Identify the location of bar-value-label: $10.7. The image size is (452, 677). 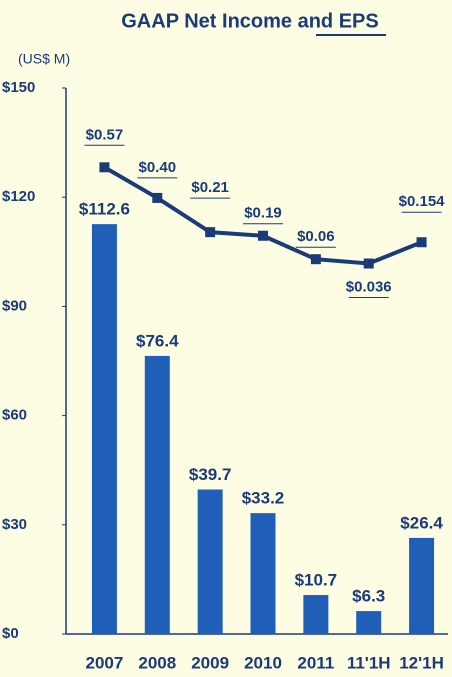
(316, 580).